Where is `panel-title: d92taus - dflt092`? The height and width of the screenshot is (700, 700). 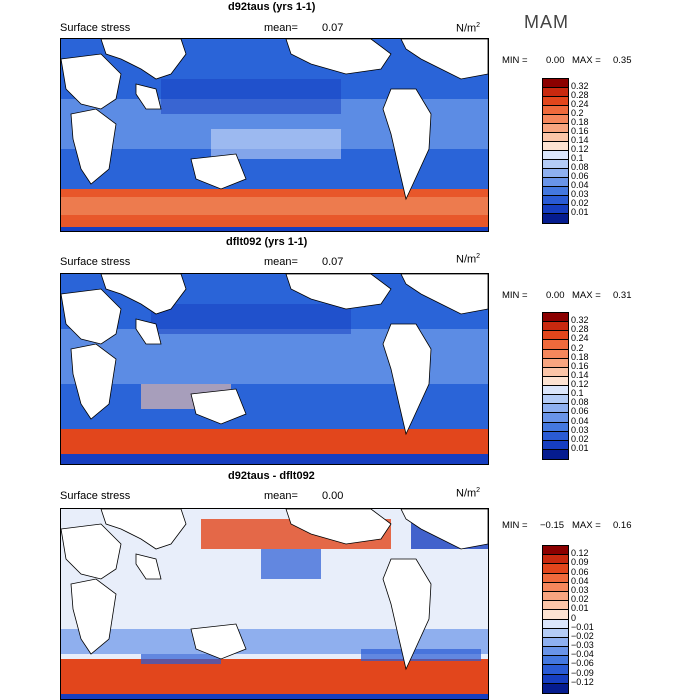
panel-title: d92taus - dflt092 is located at coordinates (271, 476).